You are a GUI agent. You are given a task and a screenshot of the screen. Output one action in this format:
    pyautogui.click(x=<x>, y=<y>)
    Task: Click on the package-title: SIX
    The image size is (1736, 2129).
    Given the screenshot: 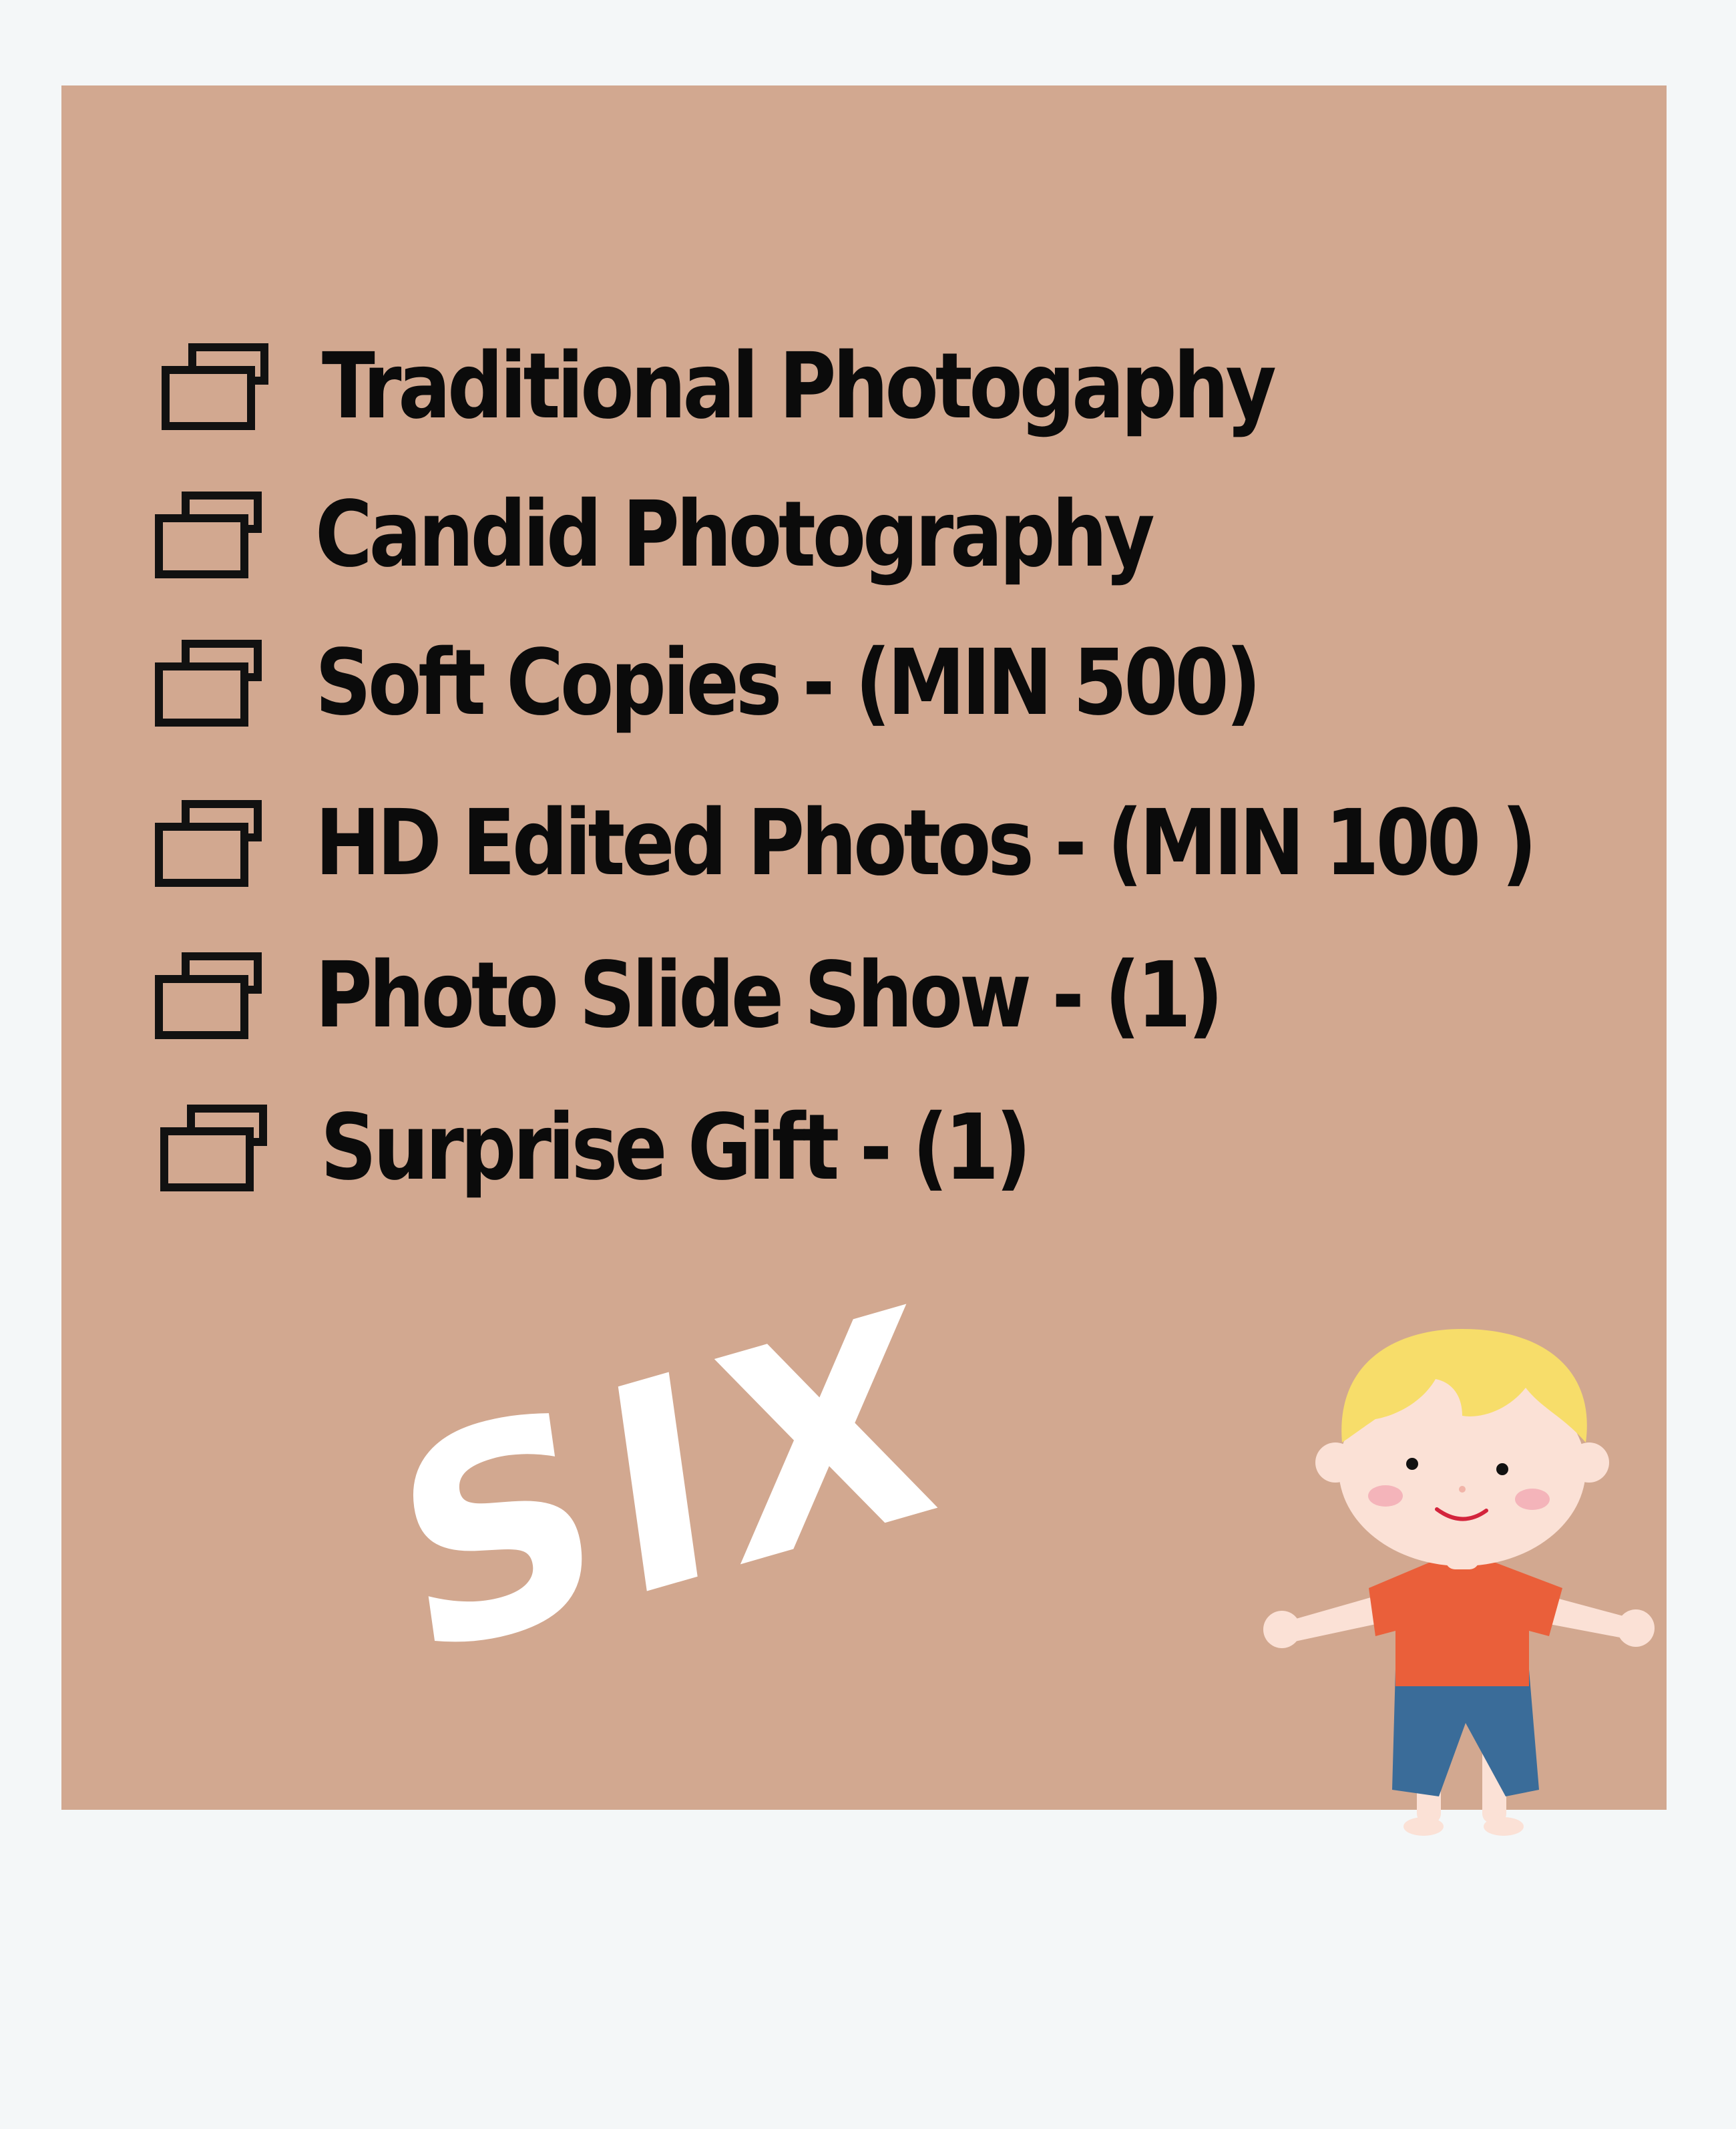 What is the action you would take?
    pyautogui.click(x=672, y=1483)
    